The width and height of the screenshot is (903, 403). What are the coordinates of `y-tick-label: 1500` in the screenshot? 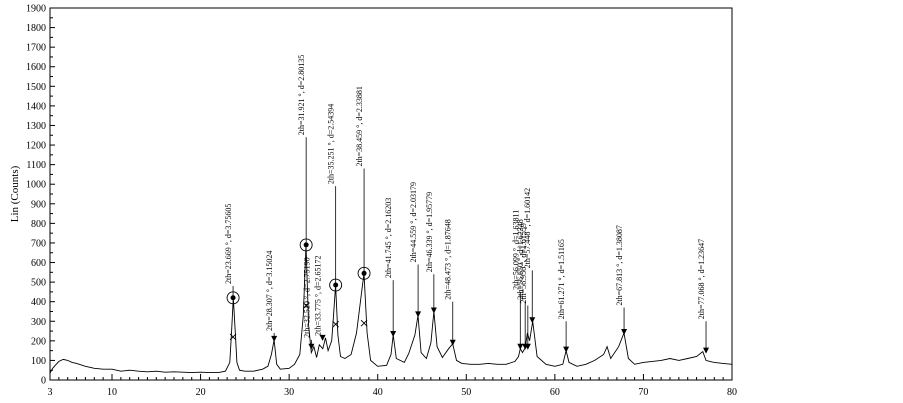 It's located at (36, 87).